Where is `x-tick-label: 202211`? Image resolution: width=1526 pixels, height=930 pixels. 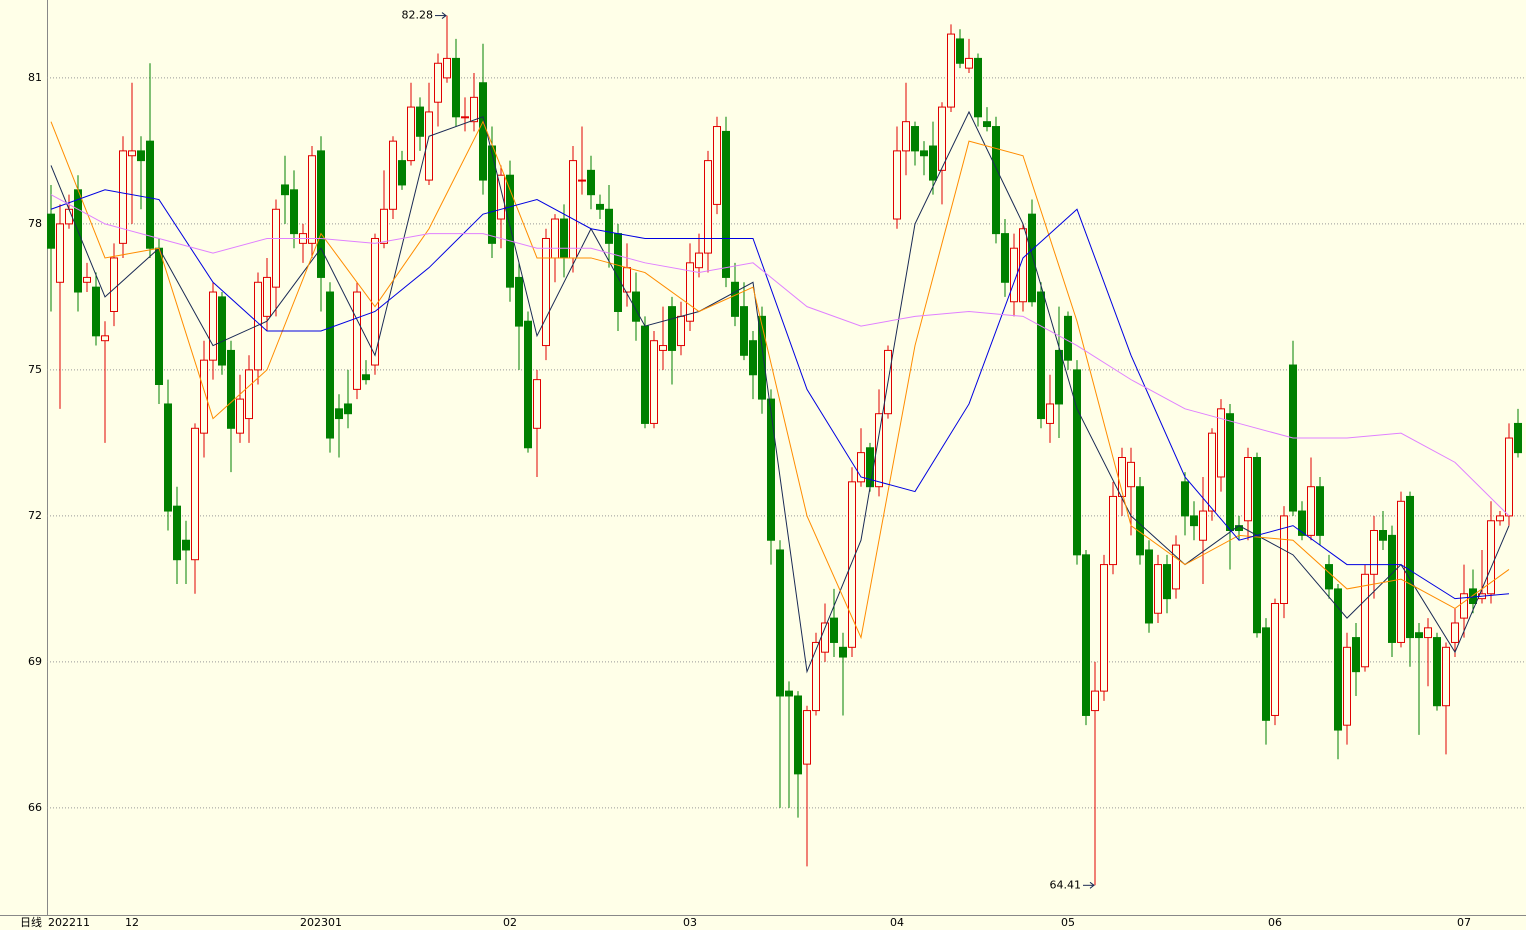
x-tick-label: 202211 is located at coordinates (69, 922).